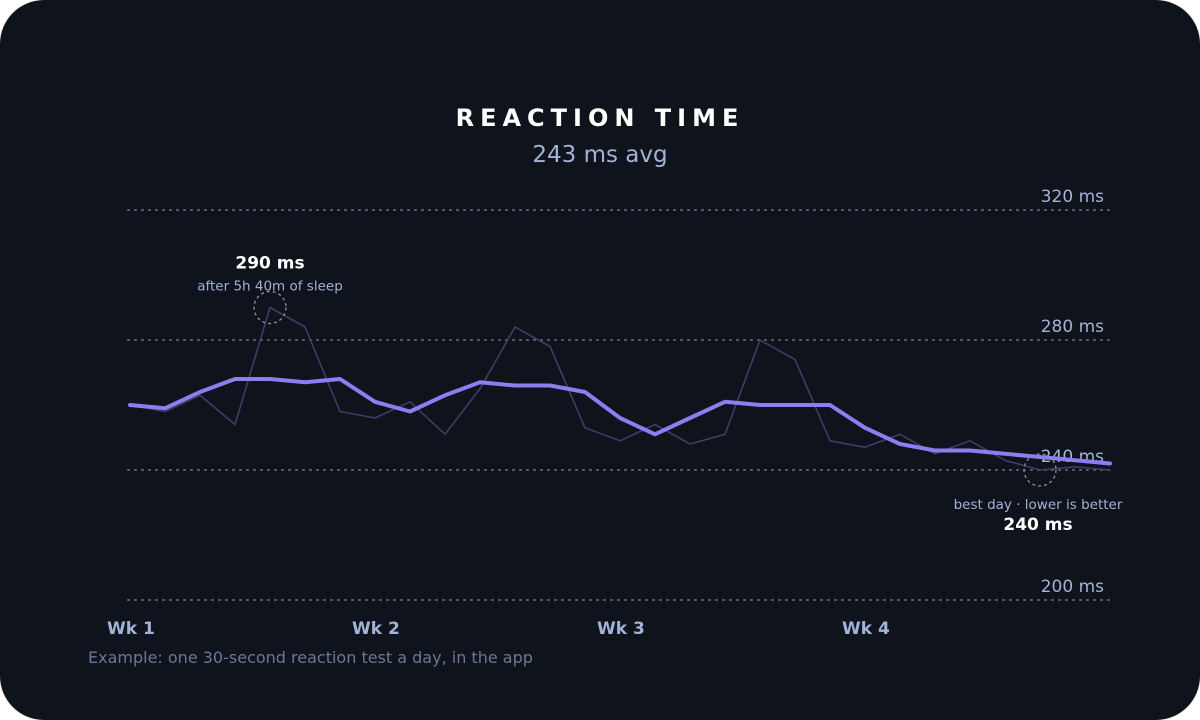 This screenshot has width=1200, height=720. Describe the element at coordinates (1072, 587) in the screenshot. I see `y-tick-label: 200 ms` at that location.